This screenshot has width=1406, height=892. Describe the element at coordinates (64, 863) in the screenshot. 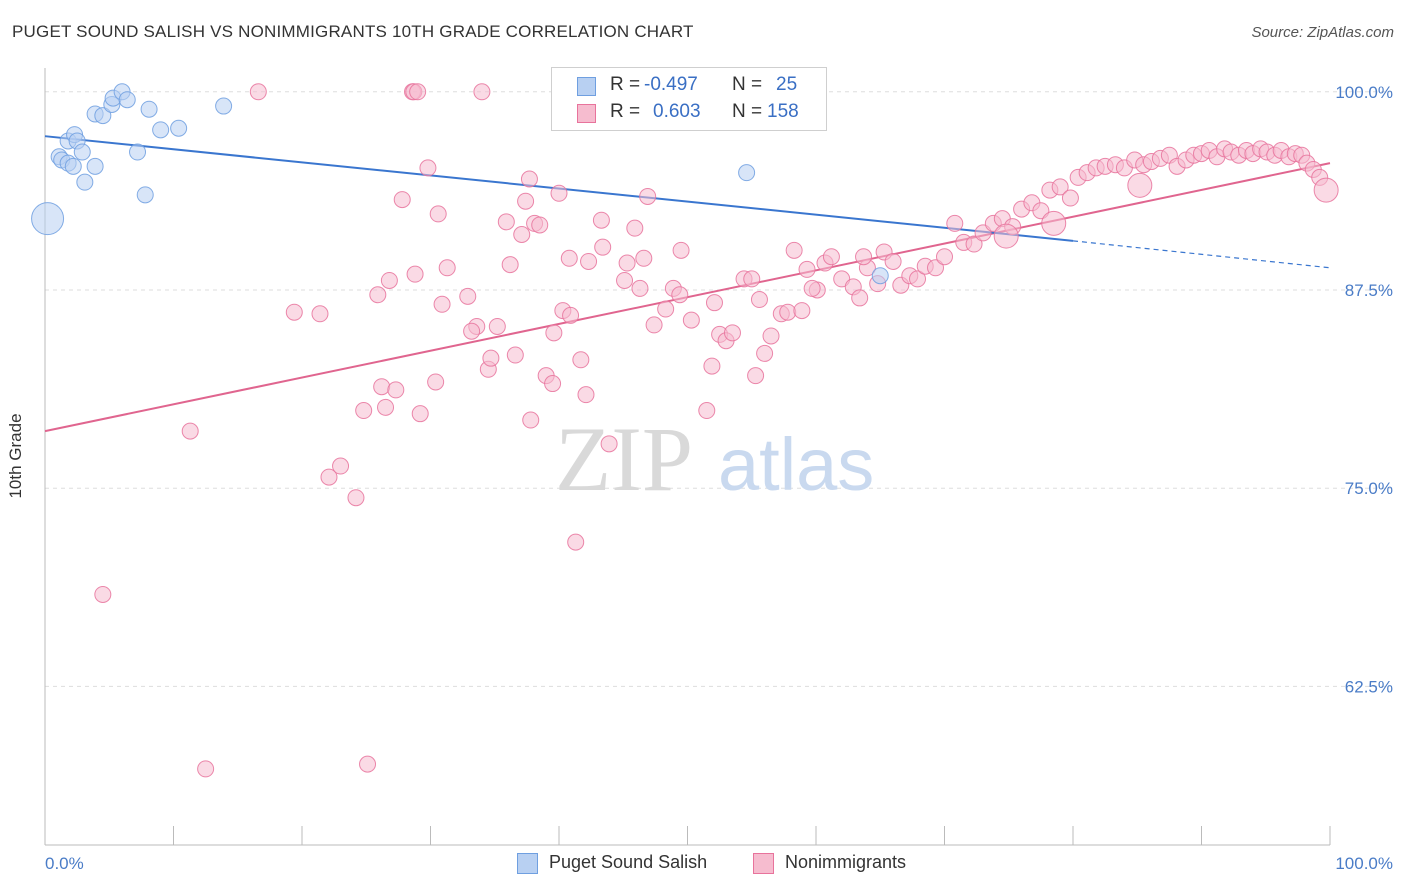

I see `x-tick-label-min: 0.0%` at that location.